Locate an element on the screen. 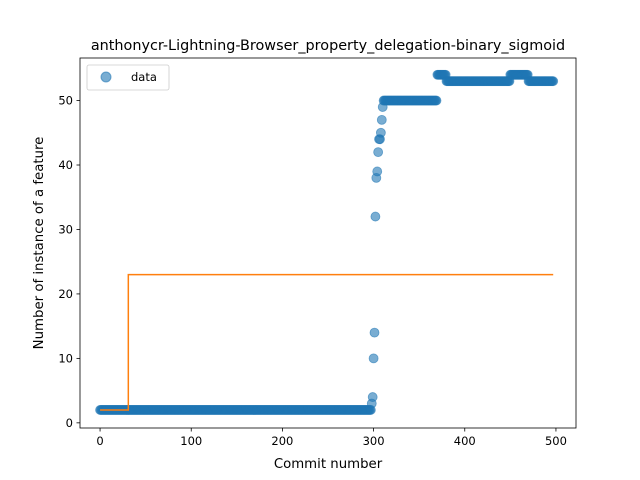 The image size is (640, 480). y-tick-label: 40 is located at coordinates (65, 165).